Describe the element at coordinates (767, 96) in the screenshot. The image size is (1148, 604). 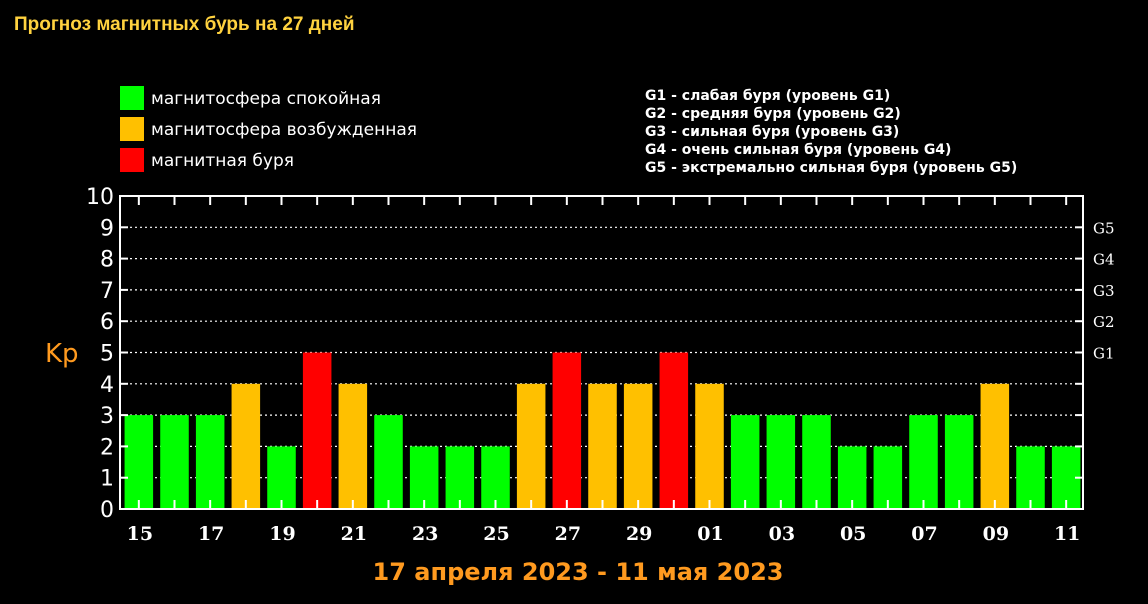
I see `g-level-legend-item: G1 - слабая буря (уровень G1)` at that location.